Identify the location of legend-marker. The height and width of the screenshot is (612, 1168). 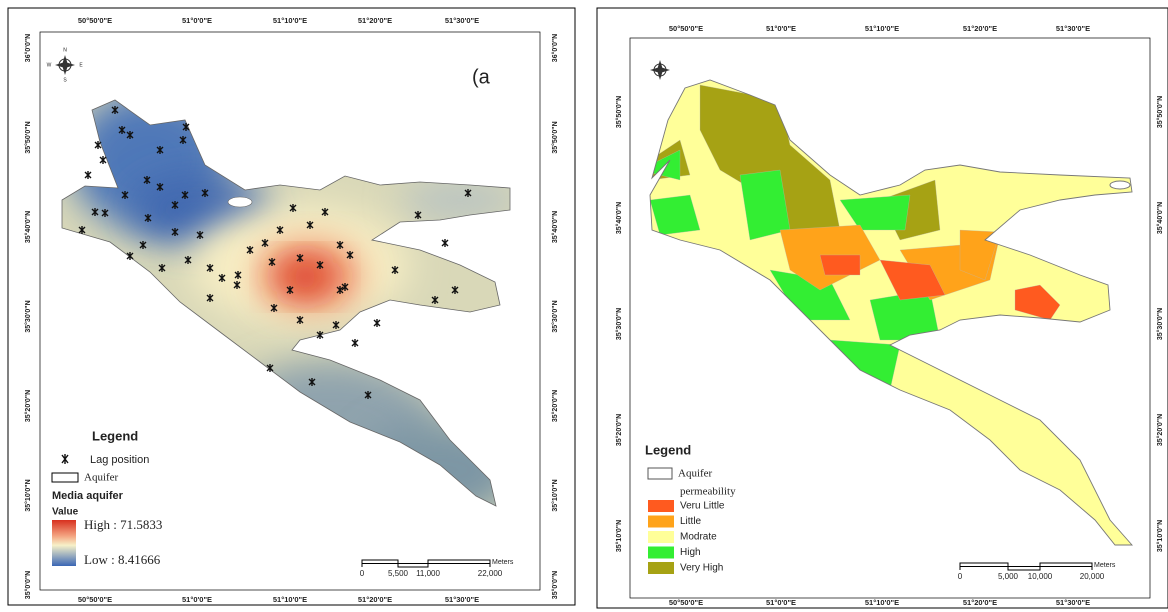
(65, 459).